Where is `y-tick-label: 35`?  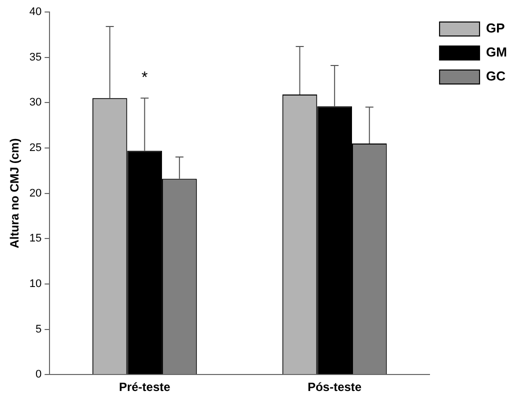 y-tick-label: 35 is located at coordinates (35, 57).